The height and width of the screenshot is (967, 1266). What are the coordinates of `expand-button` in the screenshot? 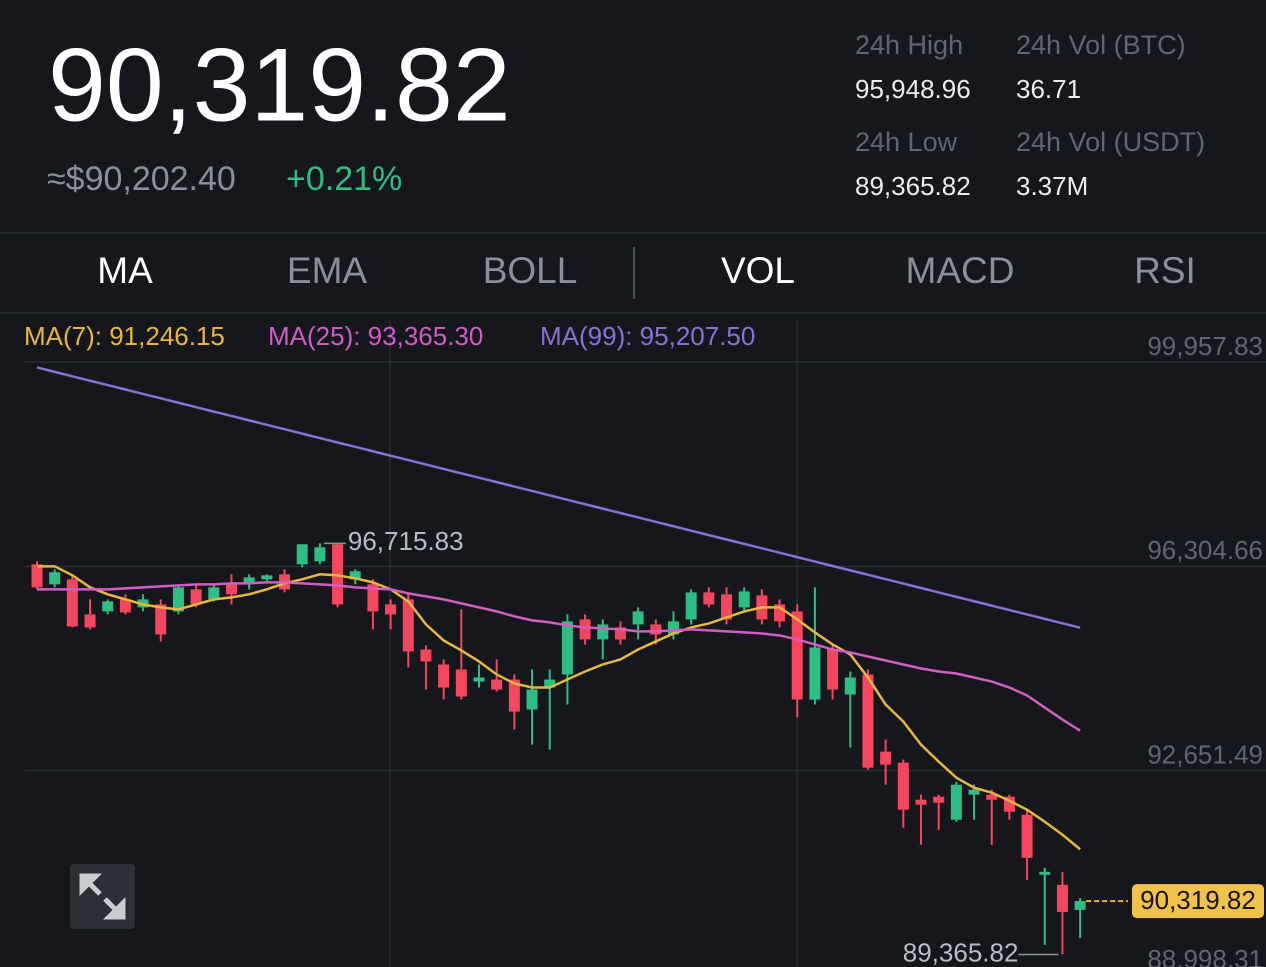 It's located at (102, 896).